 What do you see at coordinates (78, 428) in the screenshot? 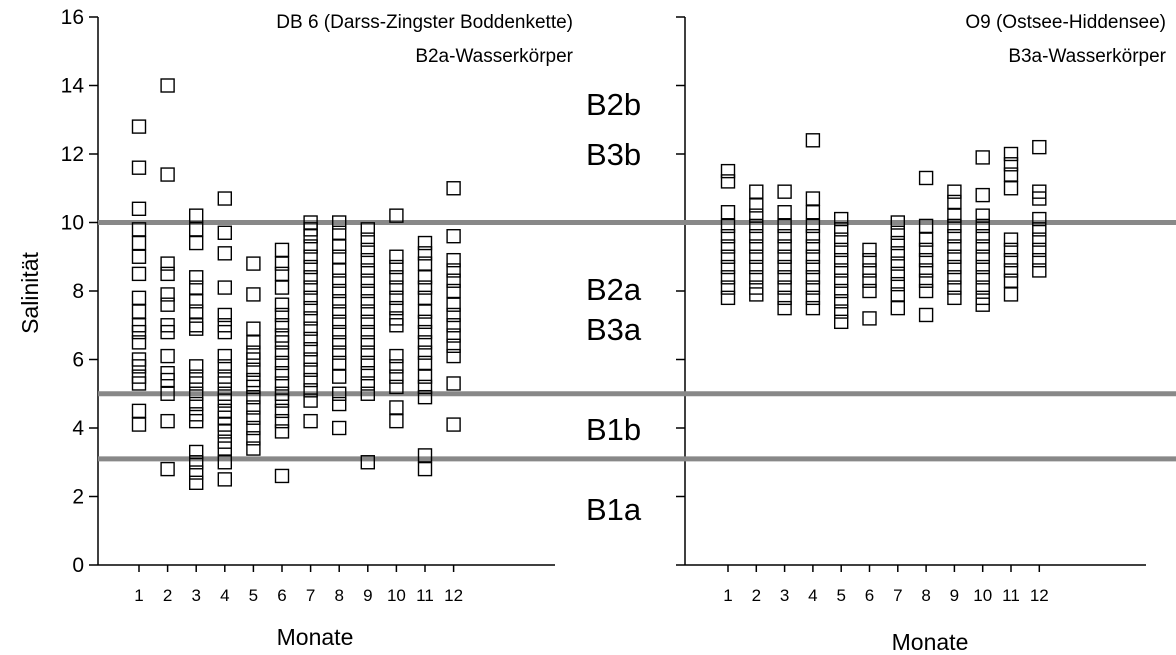
I see `y-tick-label: 4` at bounding box center [78, 428].